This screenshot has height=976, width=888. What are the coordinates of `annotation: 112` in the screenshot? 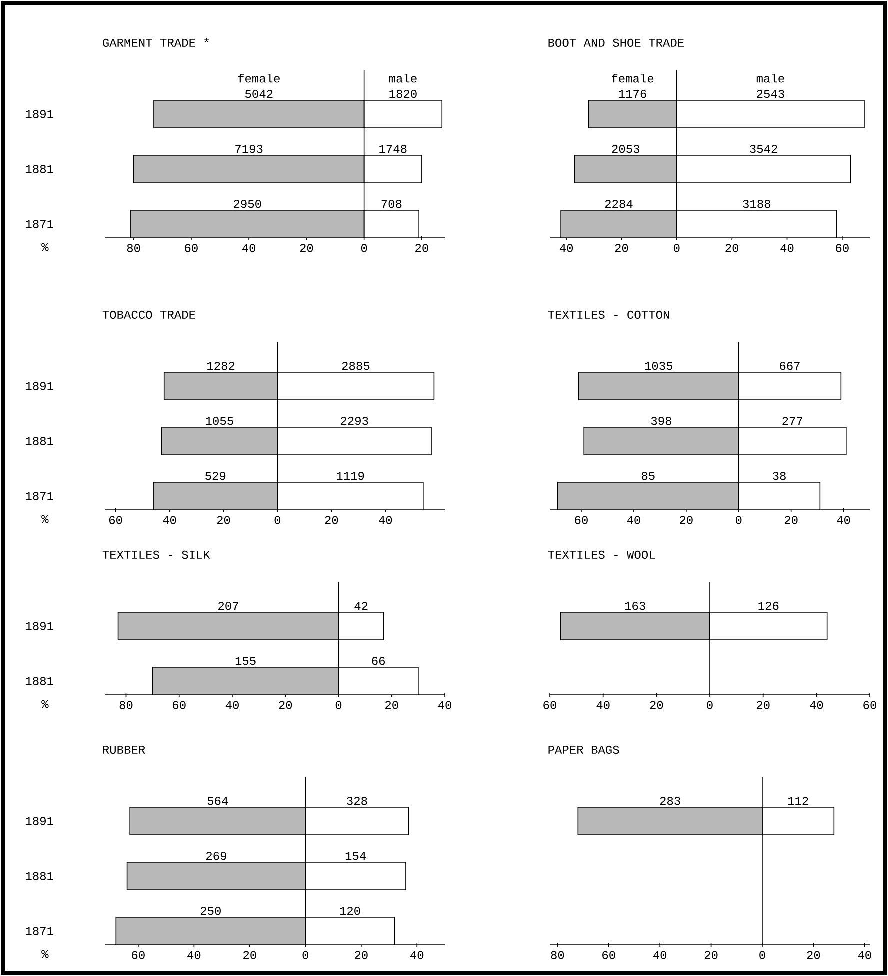 It's located at (798, 801).